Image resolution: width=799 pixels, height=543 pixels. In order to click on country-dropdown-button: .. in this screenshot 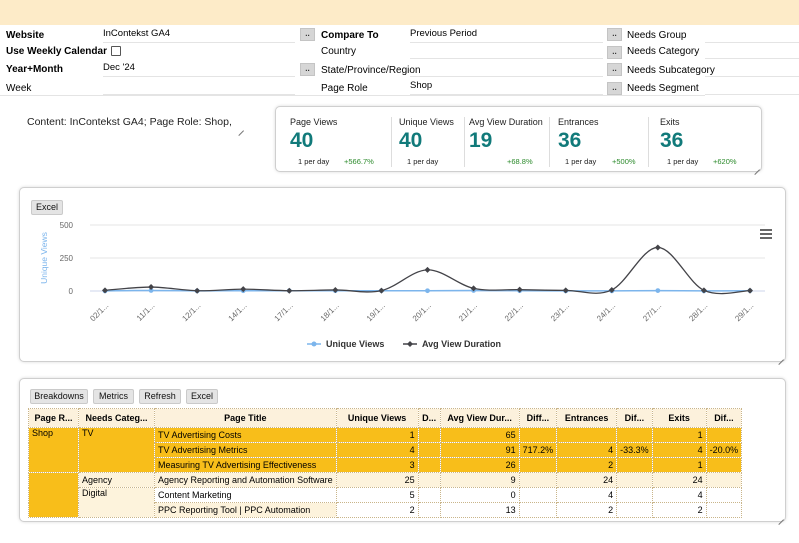, I will do `click(614, 52)`.